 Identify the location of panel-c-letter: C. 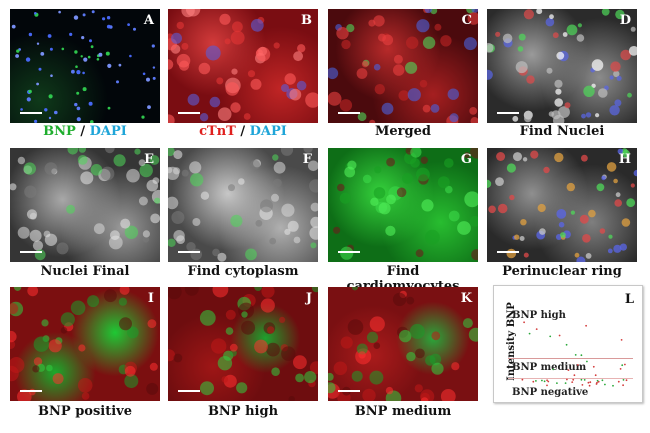
(466, 20).